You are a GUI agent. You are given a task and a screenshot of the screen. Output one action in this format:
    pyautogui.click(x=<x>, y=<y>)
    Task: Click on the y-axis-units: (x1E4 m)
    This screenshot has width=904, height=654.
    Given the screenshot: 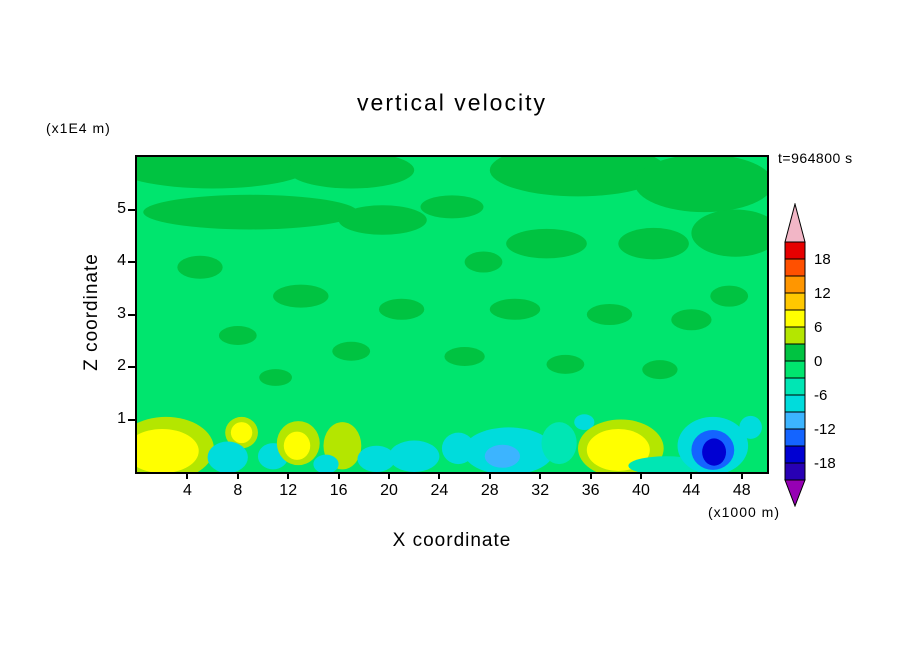 What is the action you would take?
    pyautogui.click(x=78, y=128)
    